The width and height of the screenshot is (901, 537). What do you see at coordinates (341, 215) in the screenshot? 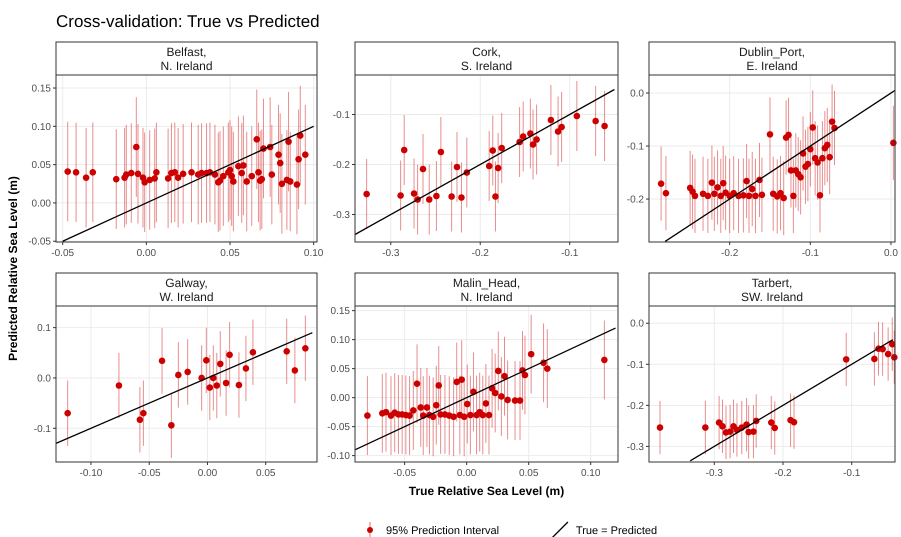
I see `y-tick-label: -0.3` at bounding box center [341, 215].